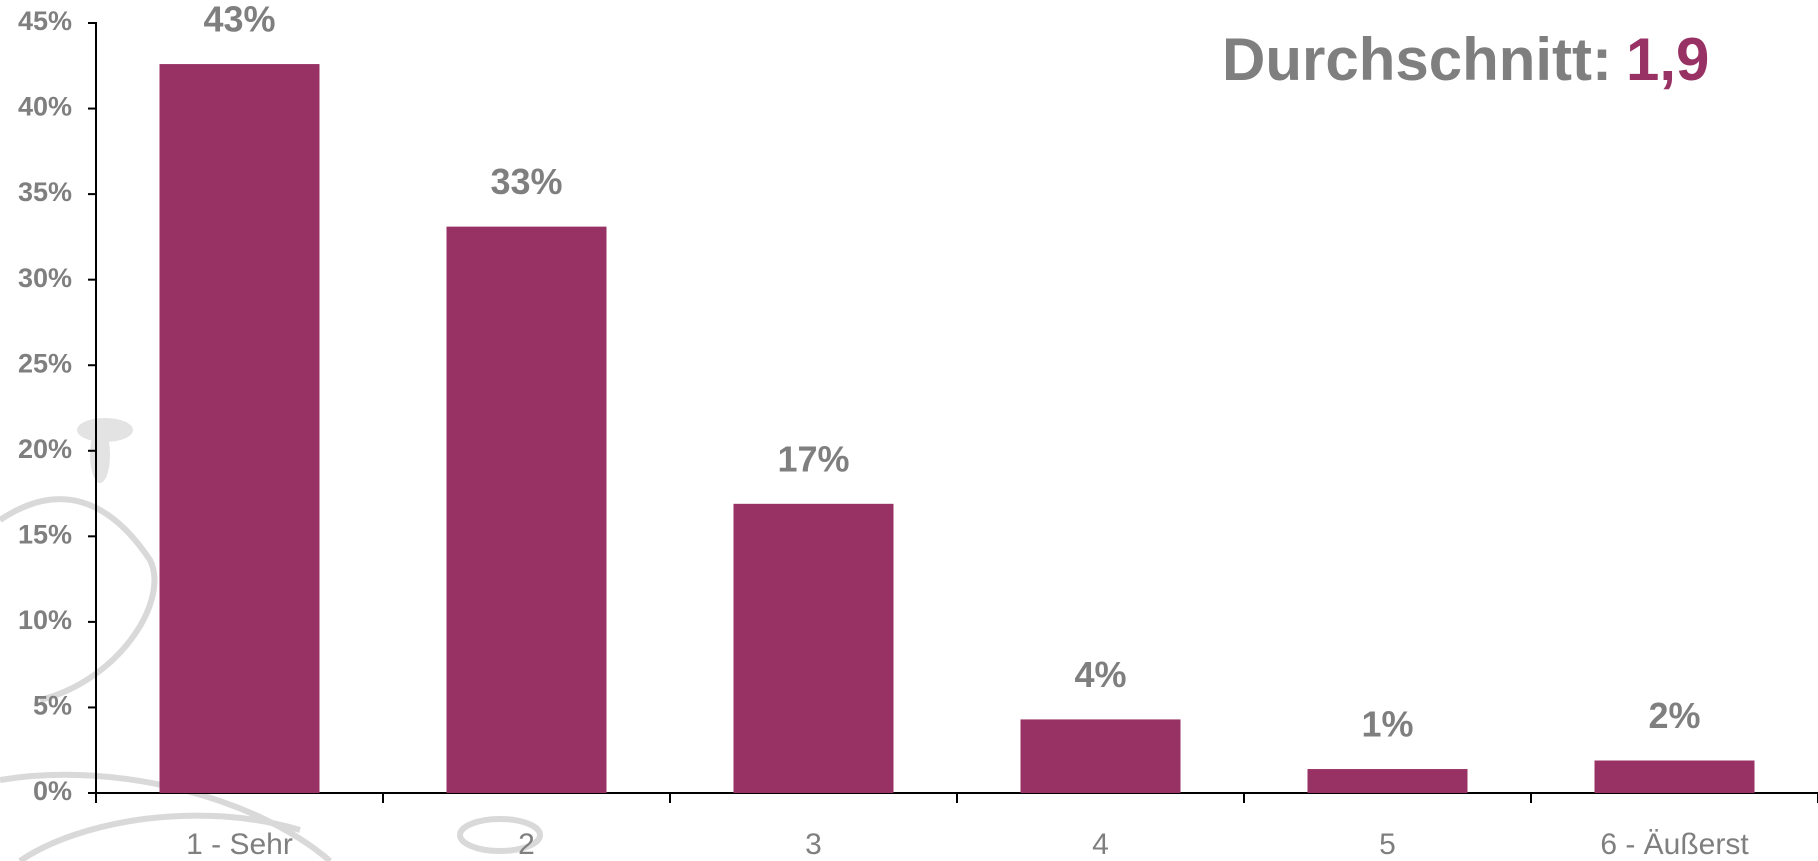 Image resolution: width=1818 pixels, height=861 pixels. What do you see at coordinates (1387, 844) in the screenshot?
I see `x-tick-label: 5` at bounding box center [1387, 844].